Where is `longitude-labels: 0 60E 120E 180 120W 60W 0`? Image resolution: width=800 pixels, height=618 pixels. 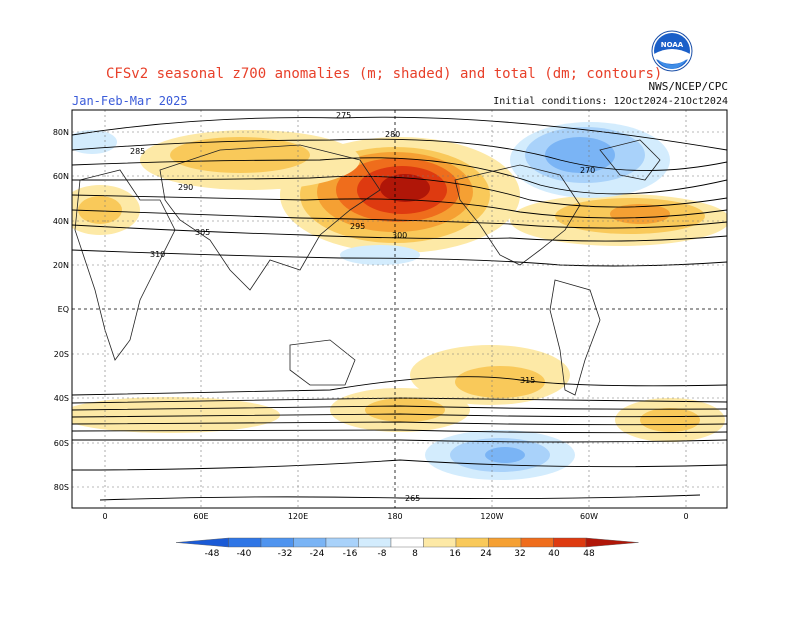 longitude-labels: 0 60E 120E 180 120W 60W 0 is located at coordinates (395, 516).